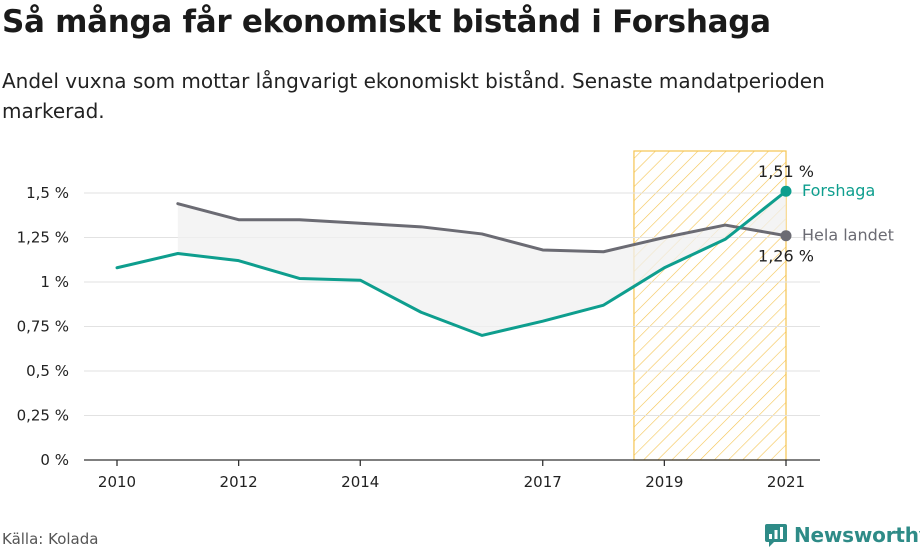  Describe the element at coordinates (47, 193) in the screenshot. I see `y-tick-label: 1,5 %` at that location.